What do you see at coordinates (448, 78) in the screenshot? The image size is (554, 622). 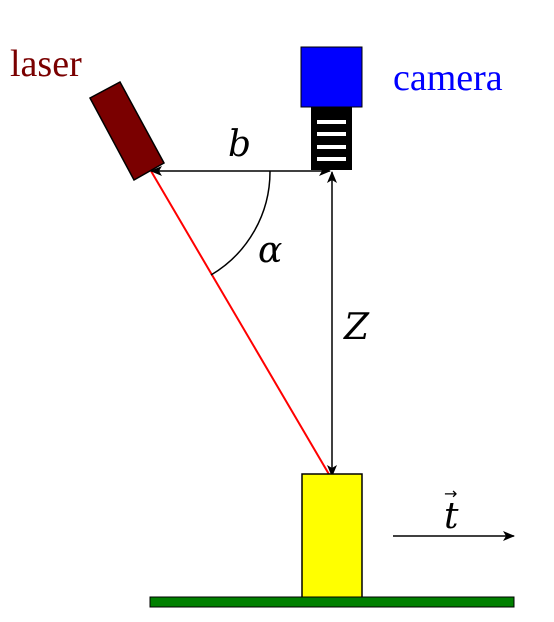 I see `camera-label: camera` at bounding box center [448, 78].